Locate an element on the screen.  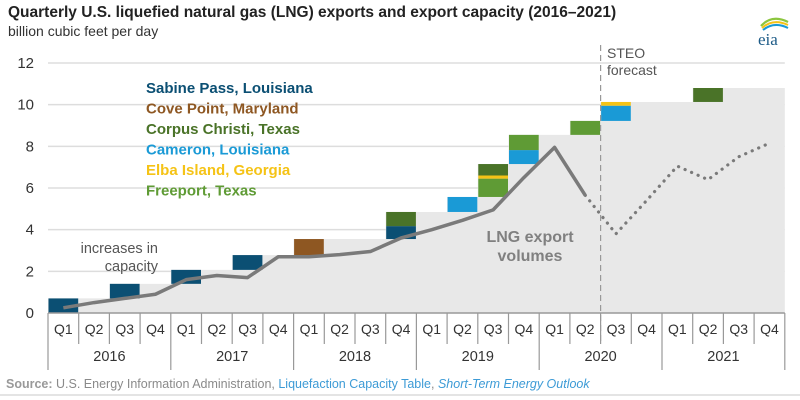
legend-item: Sabine Pass, Louisiana is located at coordinates (229, 88).